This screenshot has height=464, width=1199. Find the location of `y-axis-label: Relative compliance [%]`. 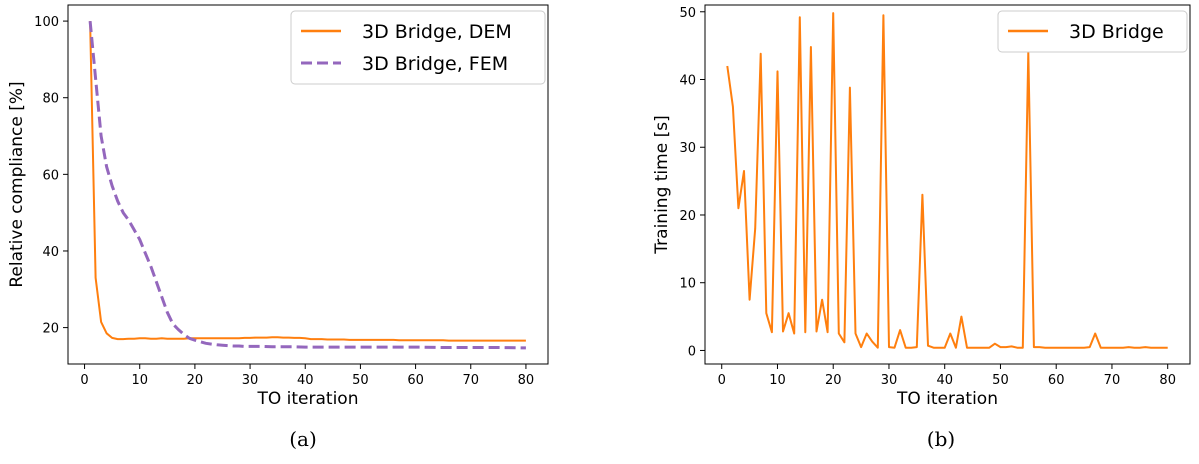

y-axis-label: Relative compliance [%] is located at coordinates (17, 184).